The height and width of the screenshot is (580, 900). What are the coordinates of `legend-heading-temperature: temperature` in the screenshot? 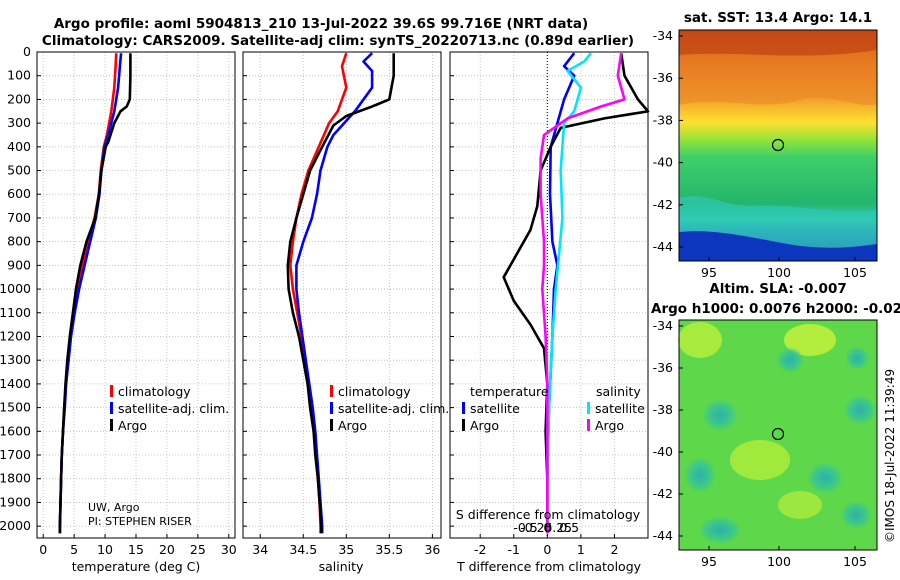 It's located at (509, 391).